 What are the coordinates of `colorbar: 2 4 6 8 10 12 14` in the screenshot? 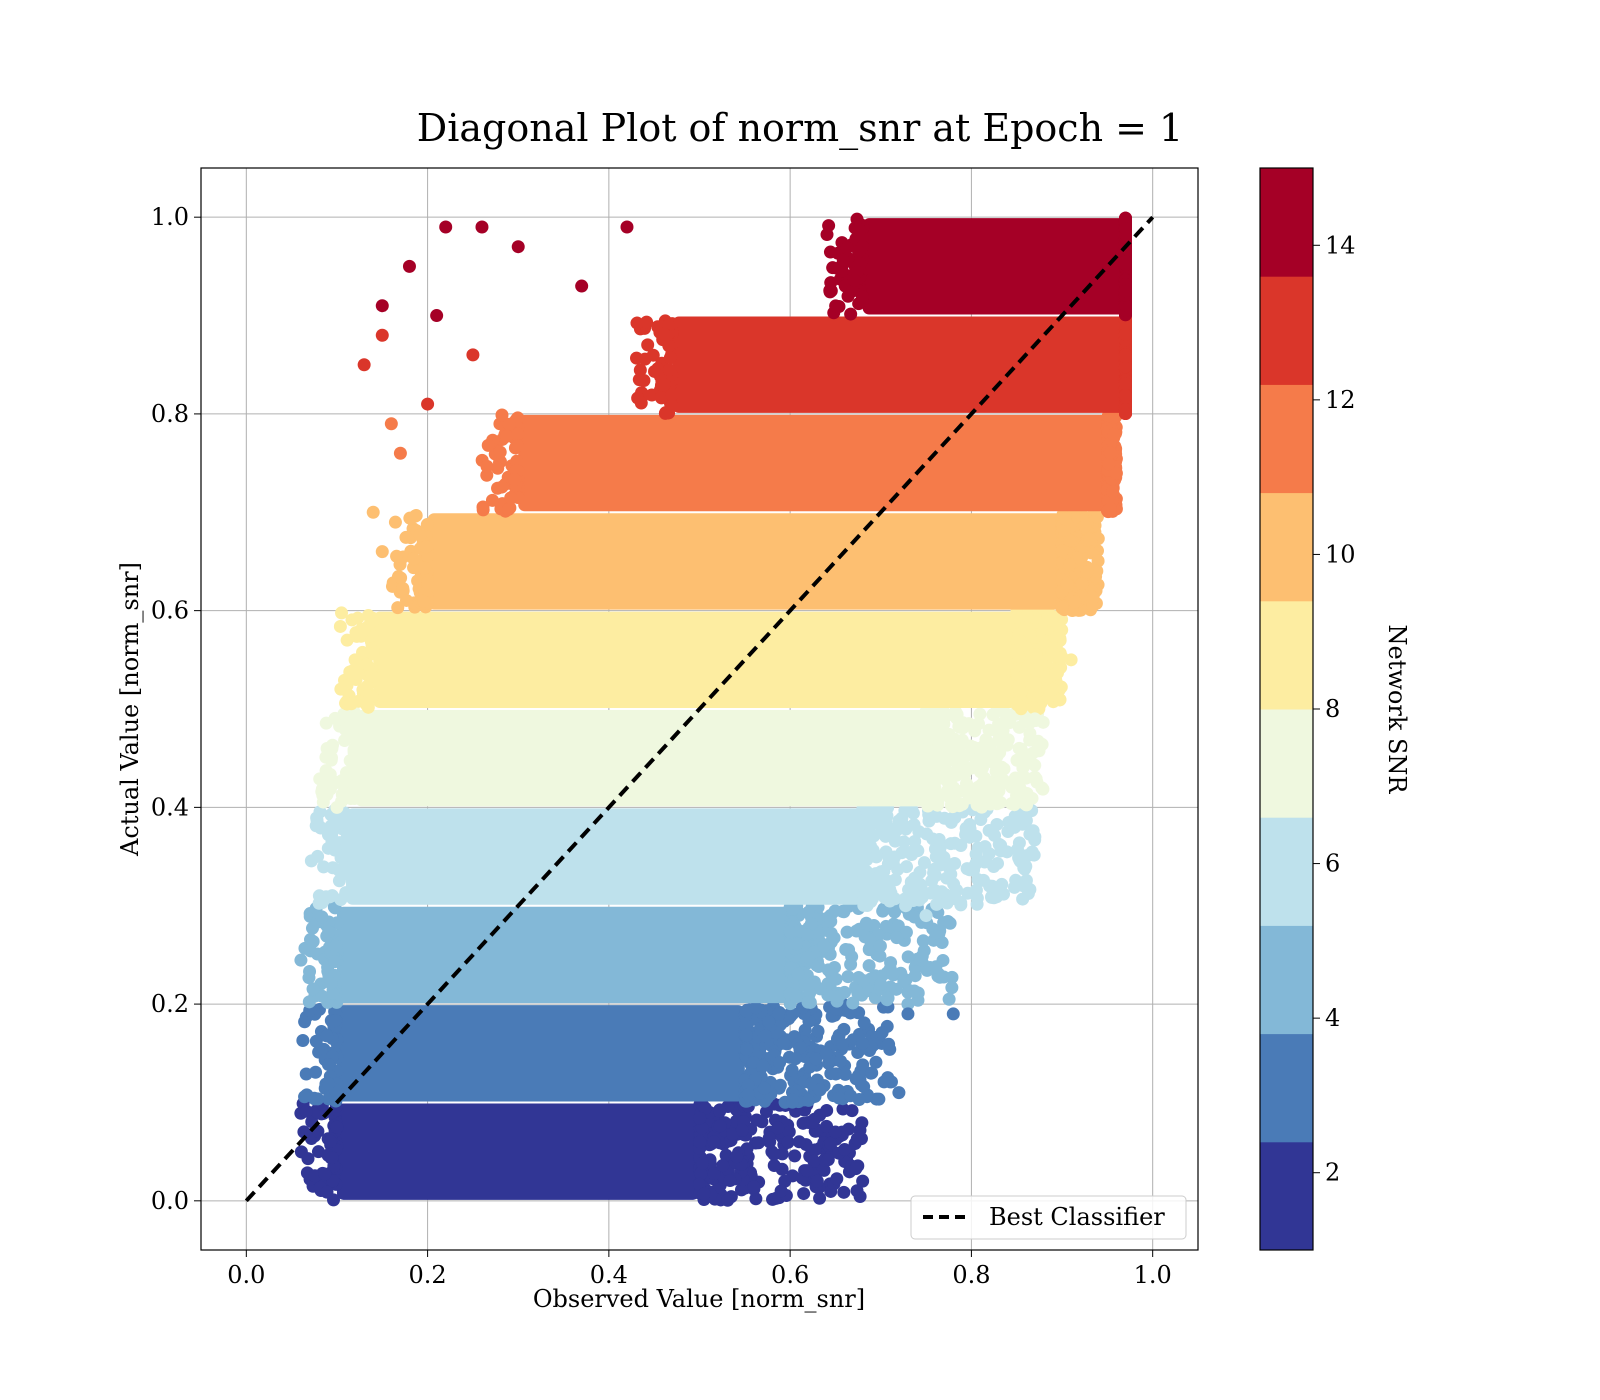 It's located at (1307, 709).